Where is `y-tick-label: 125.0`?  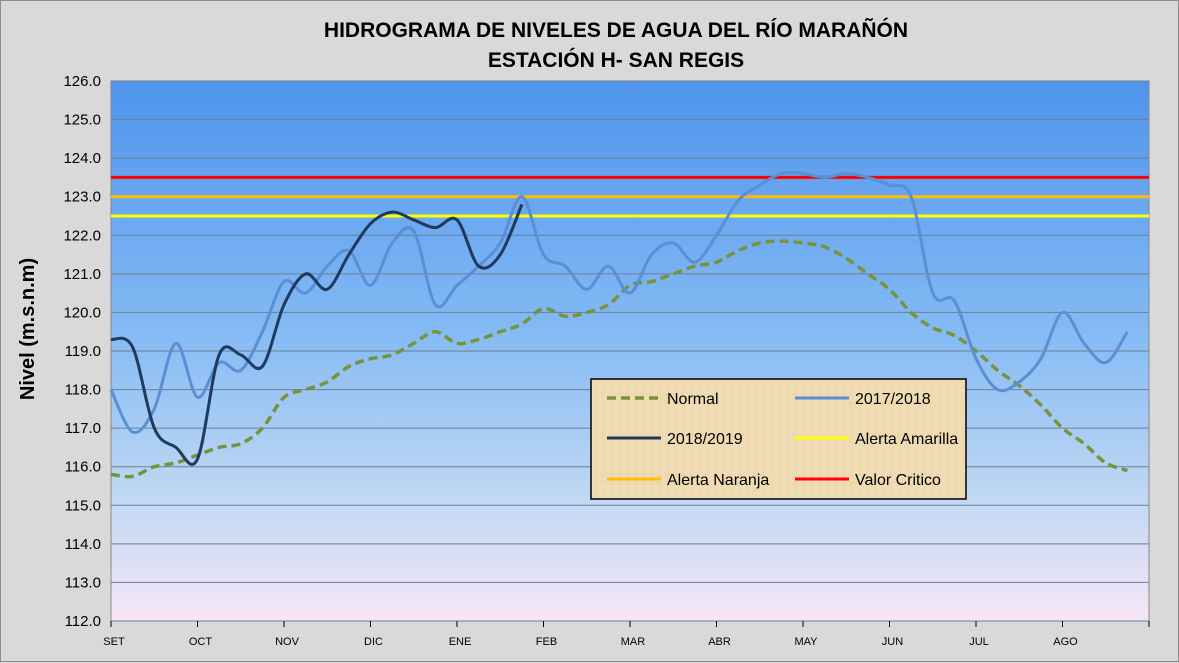
y-tick-label: 125.0 is located at coordinates (82, 120).